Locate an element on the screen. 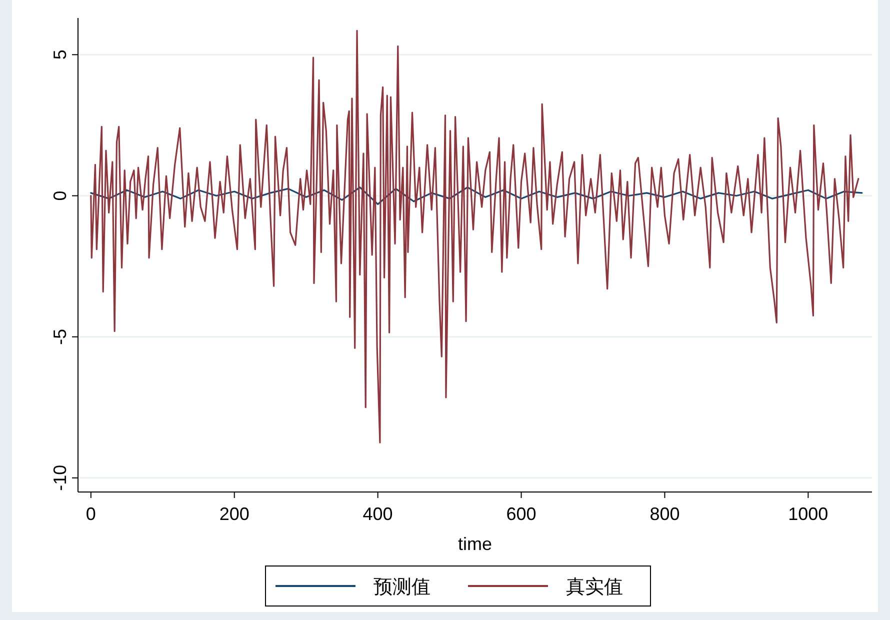 This screenshot has height=620, width=890. y-tick-label: 0 is located at coordinates (60, 195).